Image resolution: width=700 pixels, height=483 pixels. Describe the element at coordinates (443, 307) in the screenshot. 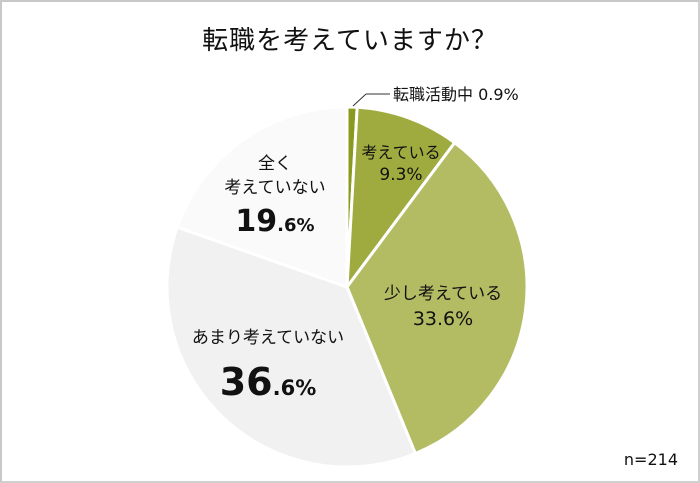

I see `label-somewhat: 少し考えている 33.6%` at that location.